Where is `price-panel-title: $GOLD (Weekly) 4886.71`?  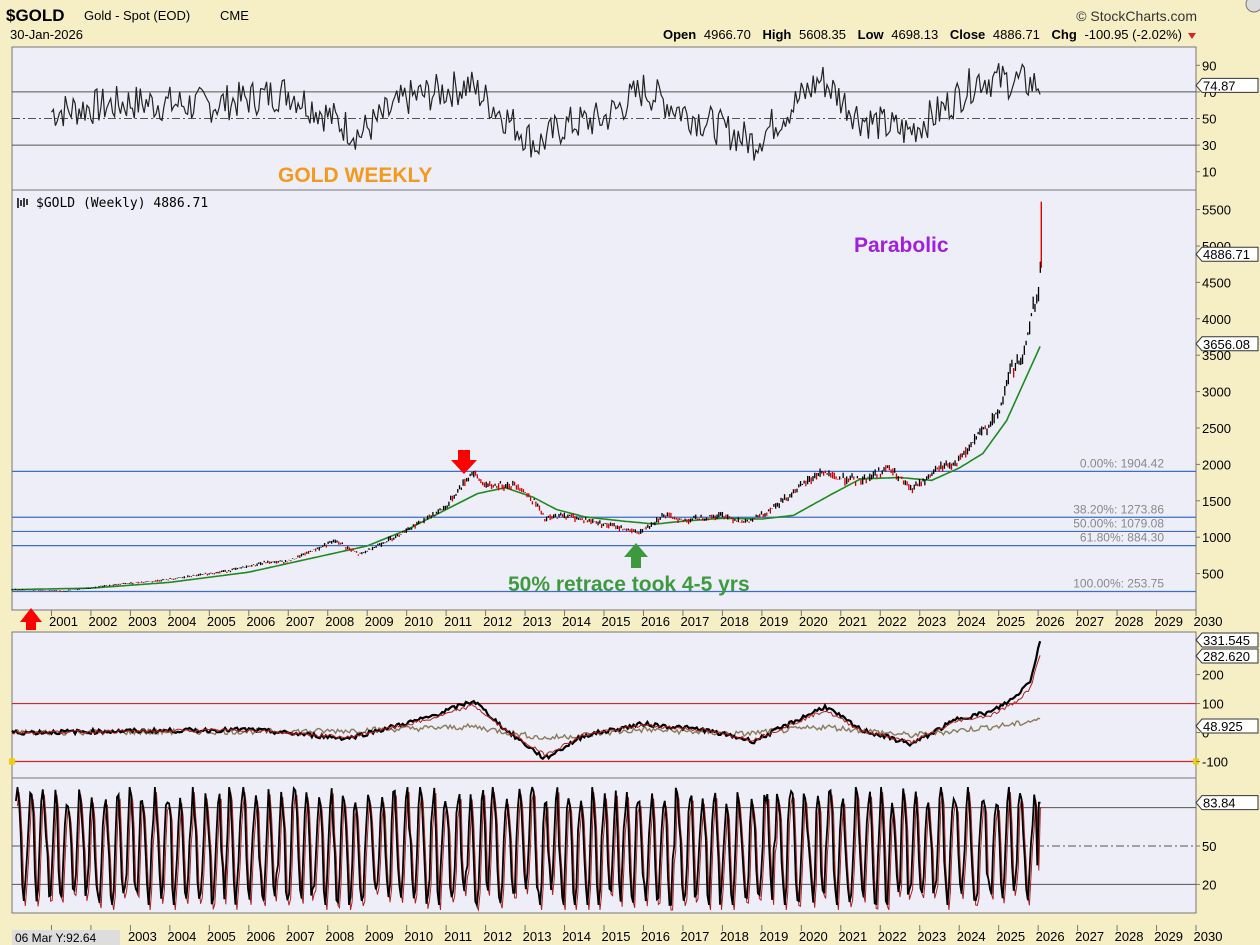
price-panel-title: $GOLD (Weekly) 4886.71 is located at coordinates (122, 203).